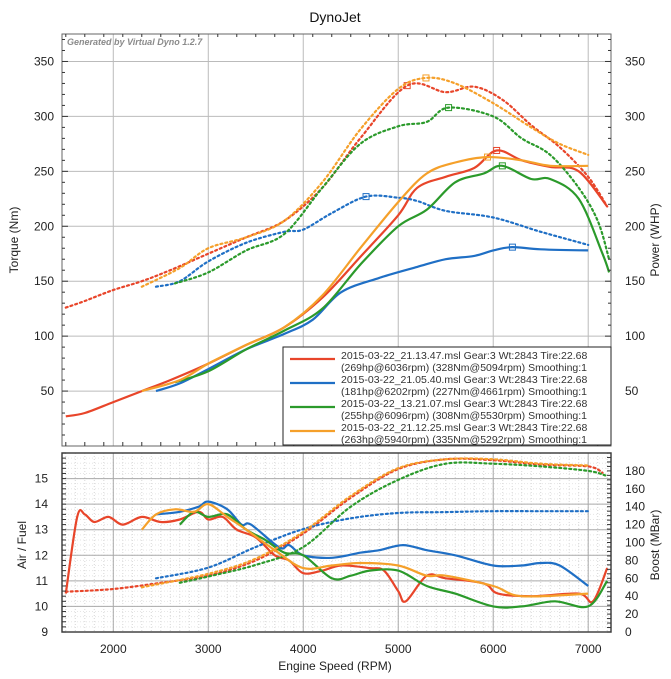 The image size is (671, 679). Describe the element at coordinates (44, 336) in the screenshot. I see `torque-tick-label: 100` at that location.